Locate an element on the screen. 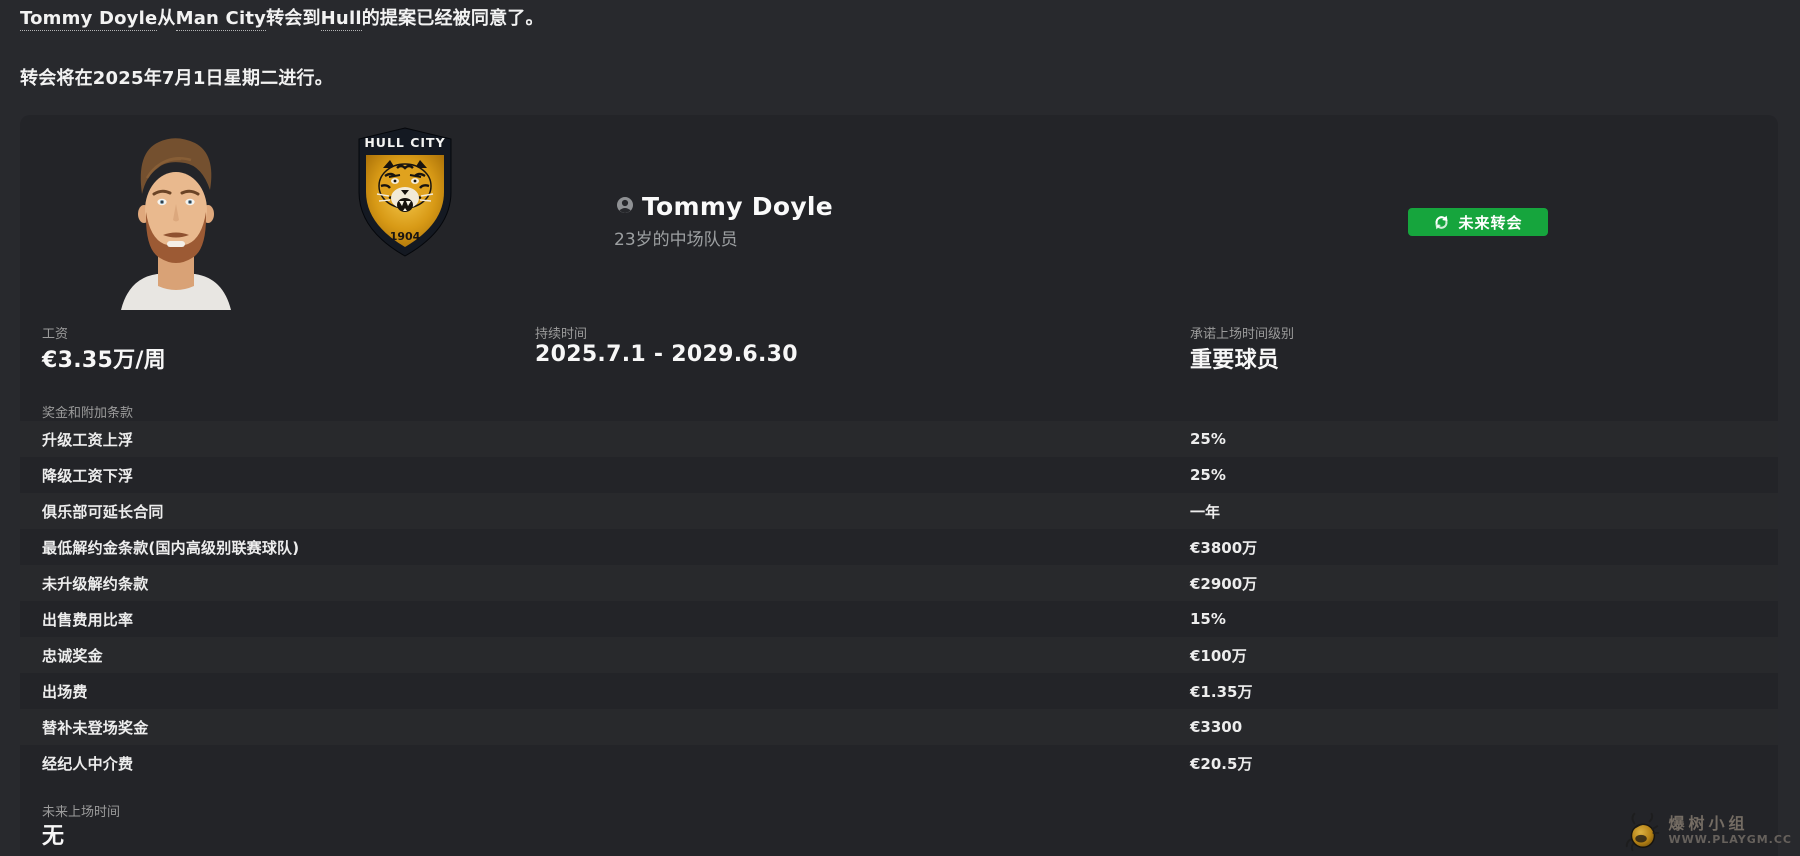 The image size is (1800, 856). duration-label: 持续时间 is located at coordinates (561, 334).